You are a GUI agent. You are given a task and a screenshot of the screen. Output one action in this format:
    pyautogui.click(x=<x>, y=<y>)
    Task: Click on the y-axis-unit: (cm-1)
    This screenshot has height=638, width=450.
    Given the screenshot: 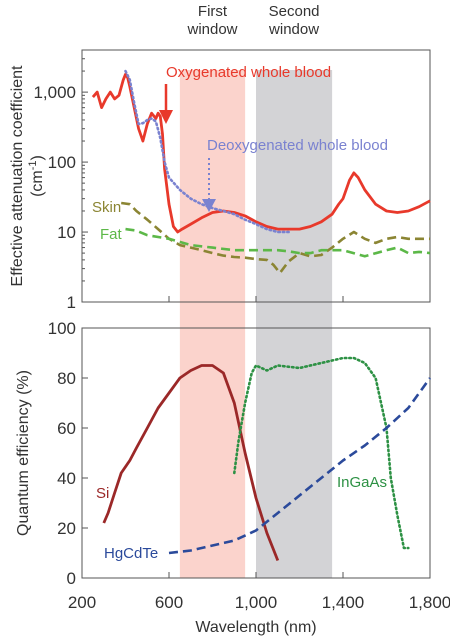 What is the action you would take?
    pyautogui.click(x=36, y=176)
    